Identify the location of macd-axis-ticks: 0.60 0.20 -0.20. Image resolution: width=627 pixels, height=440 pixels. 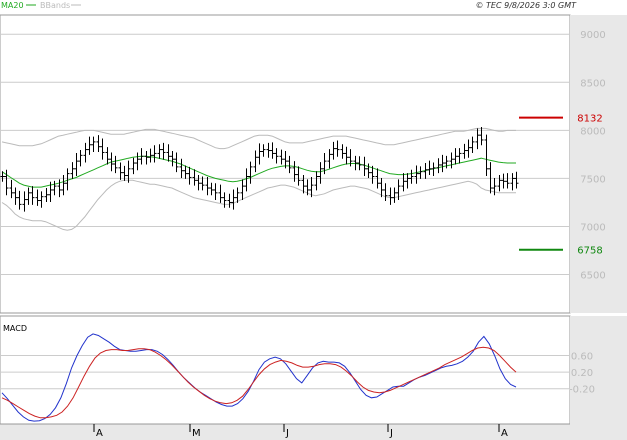
(582, 373).